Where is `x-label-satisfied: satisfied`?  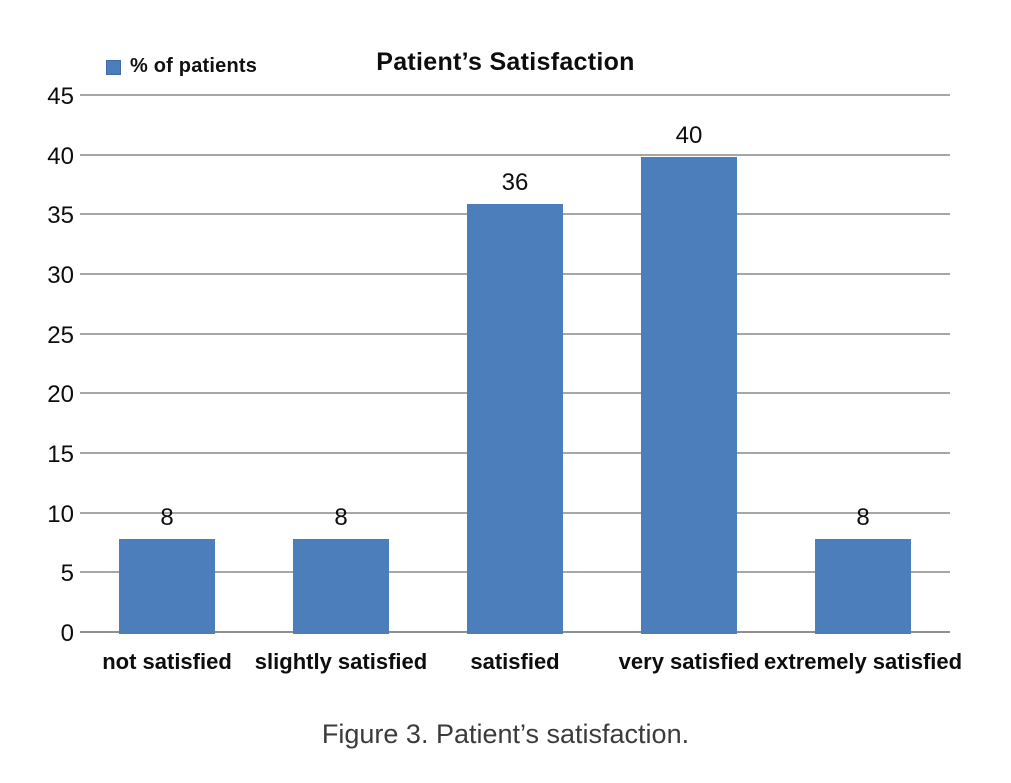
x-label-satisfied: satisfied is located at coordinates (515, 661).